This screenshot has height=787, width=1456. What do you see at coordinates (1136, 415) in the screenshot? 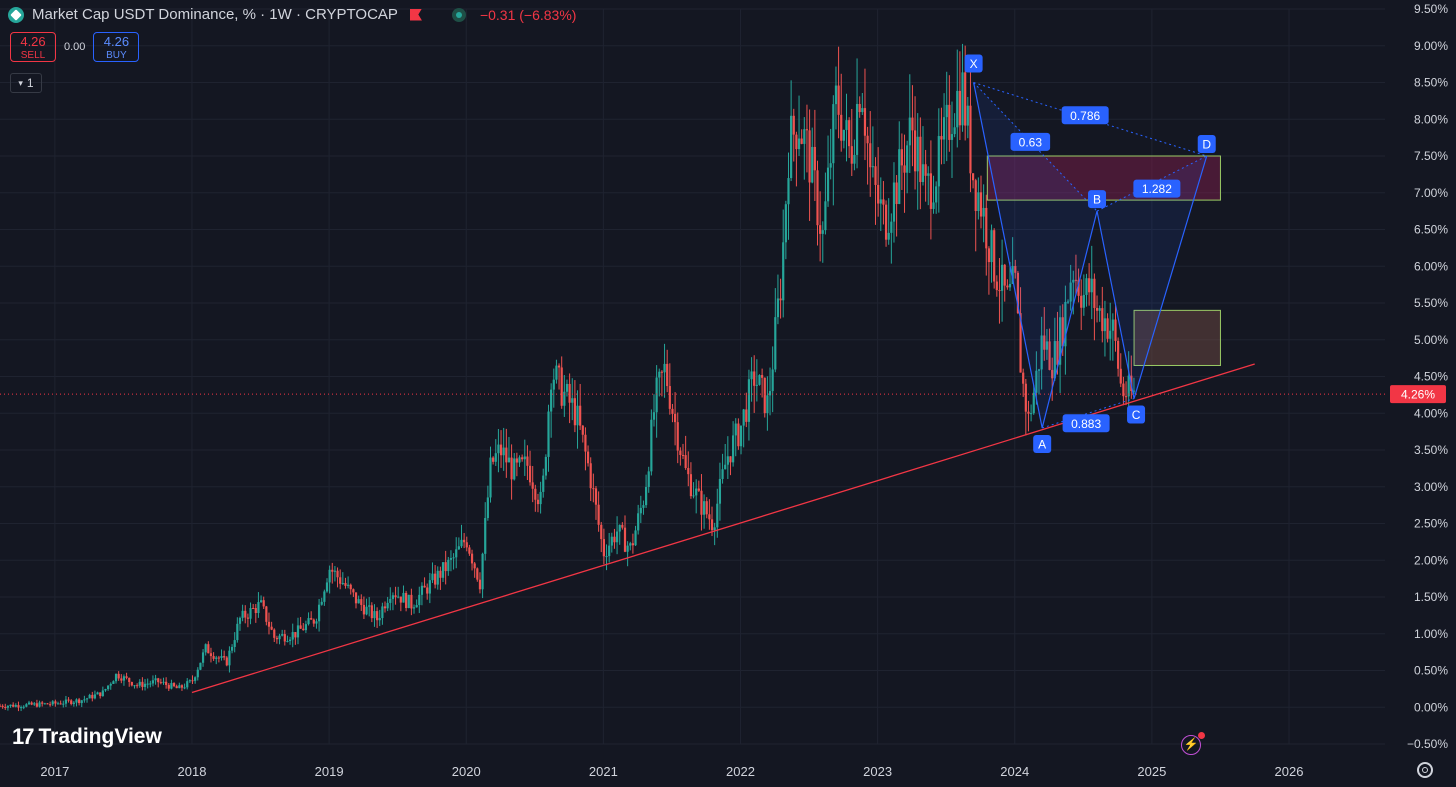
I see `point-label-c: C` at bounding box center [1136, 415].